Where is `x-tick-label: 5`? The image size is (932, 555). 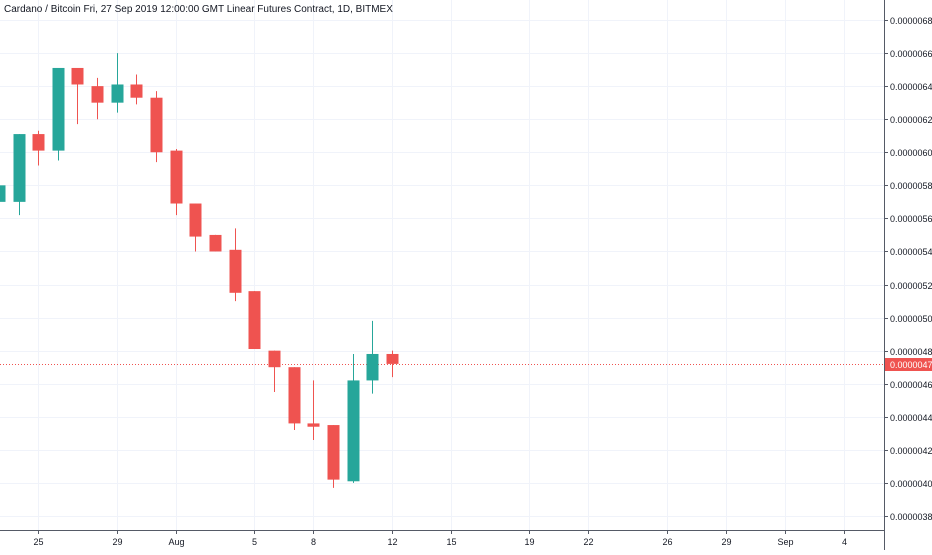 x-tick-label: 5 is located at coordinates (254, 542).